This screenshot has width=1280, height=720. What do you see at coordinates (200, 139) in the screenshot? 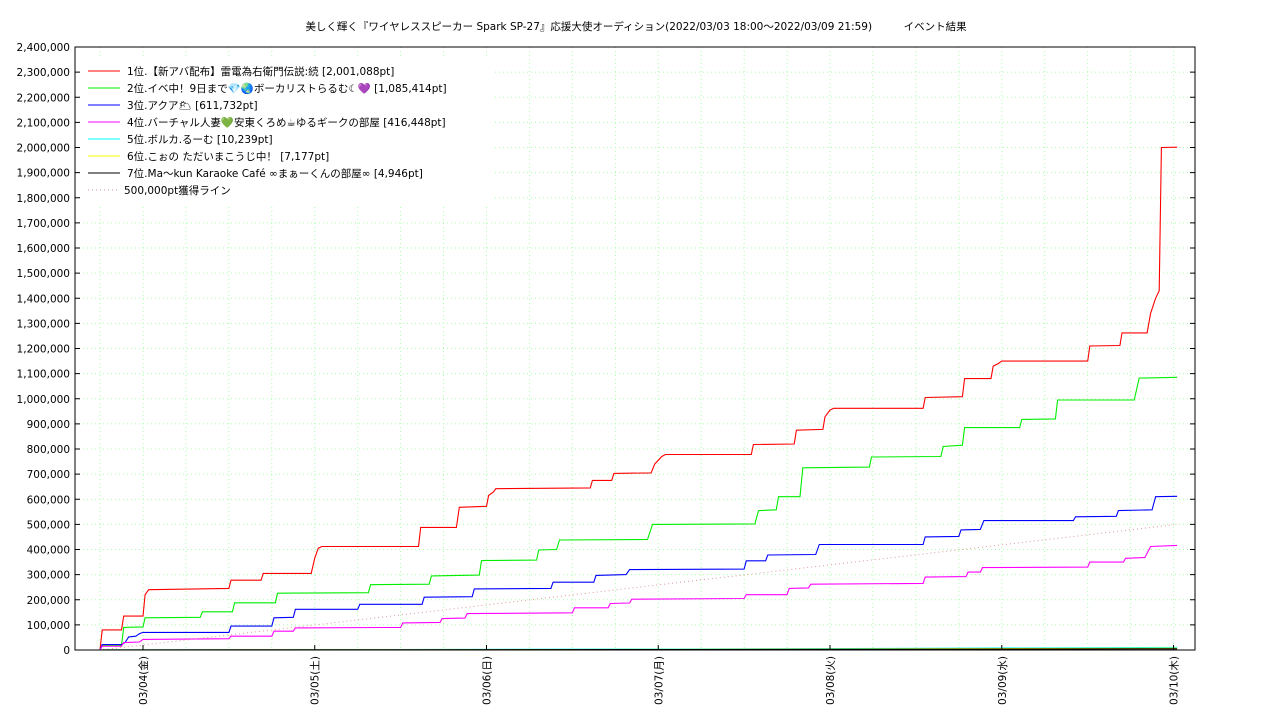
I see `legend-label: 5位.ボルカ.るーむ [10,239pt]` at bounding box center [200, 139].